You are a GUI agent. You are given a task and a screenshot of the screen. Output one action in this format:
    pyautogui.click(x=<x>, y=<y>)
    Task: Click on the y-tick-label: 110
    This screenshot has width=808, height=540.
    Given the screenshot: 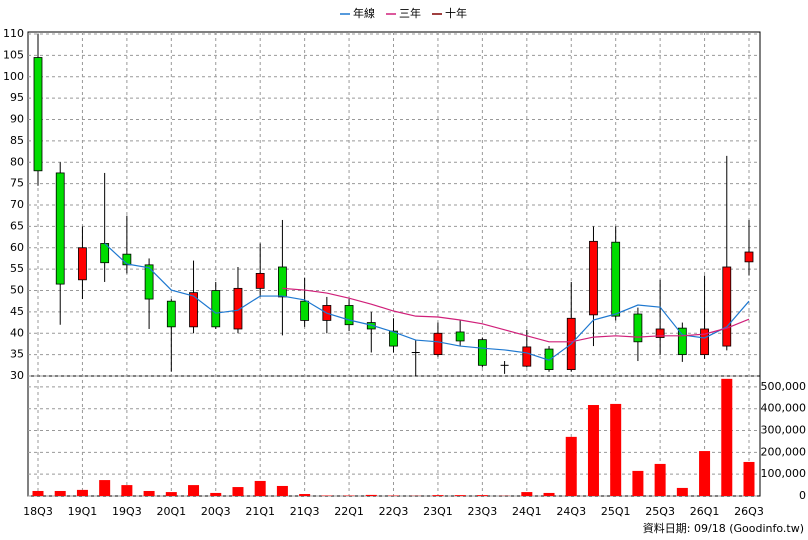 What is the action you would take?
    pyautogui.click(x=13, y=33)
    